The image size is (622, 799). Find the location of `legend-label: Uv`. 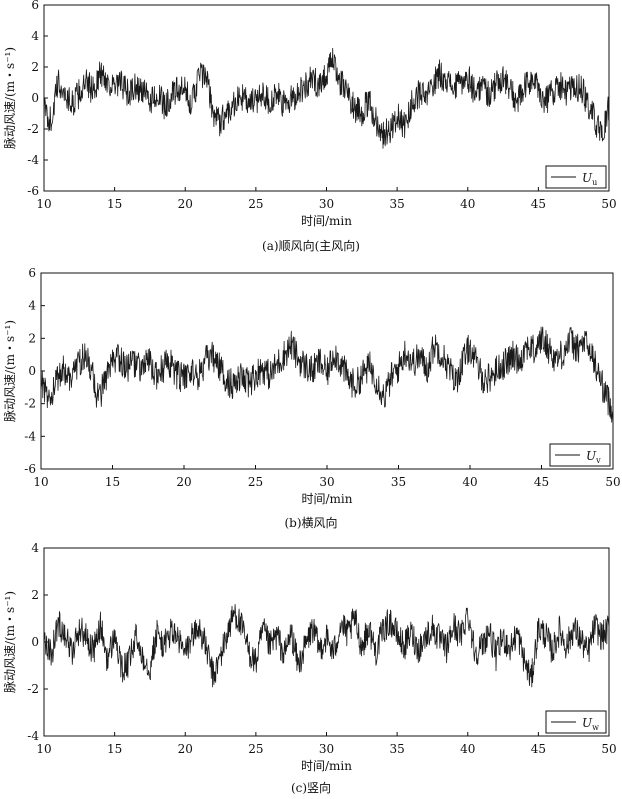

legend-label: Uv is located at coordinates (593, 457).